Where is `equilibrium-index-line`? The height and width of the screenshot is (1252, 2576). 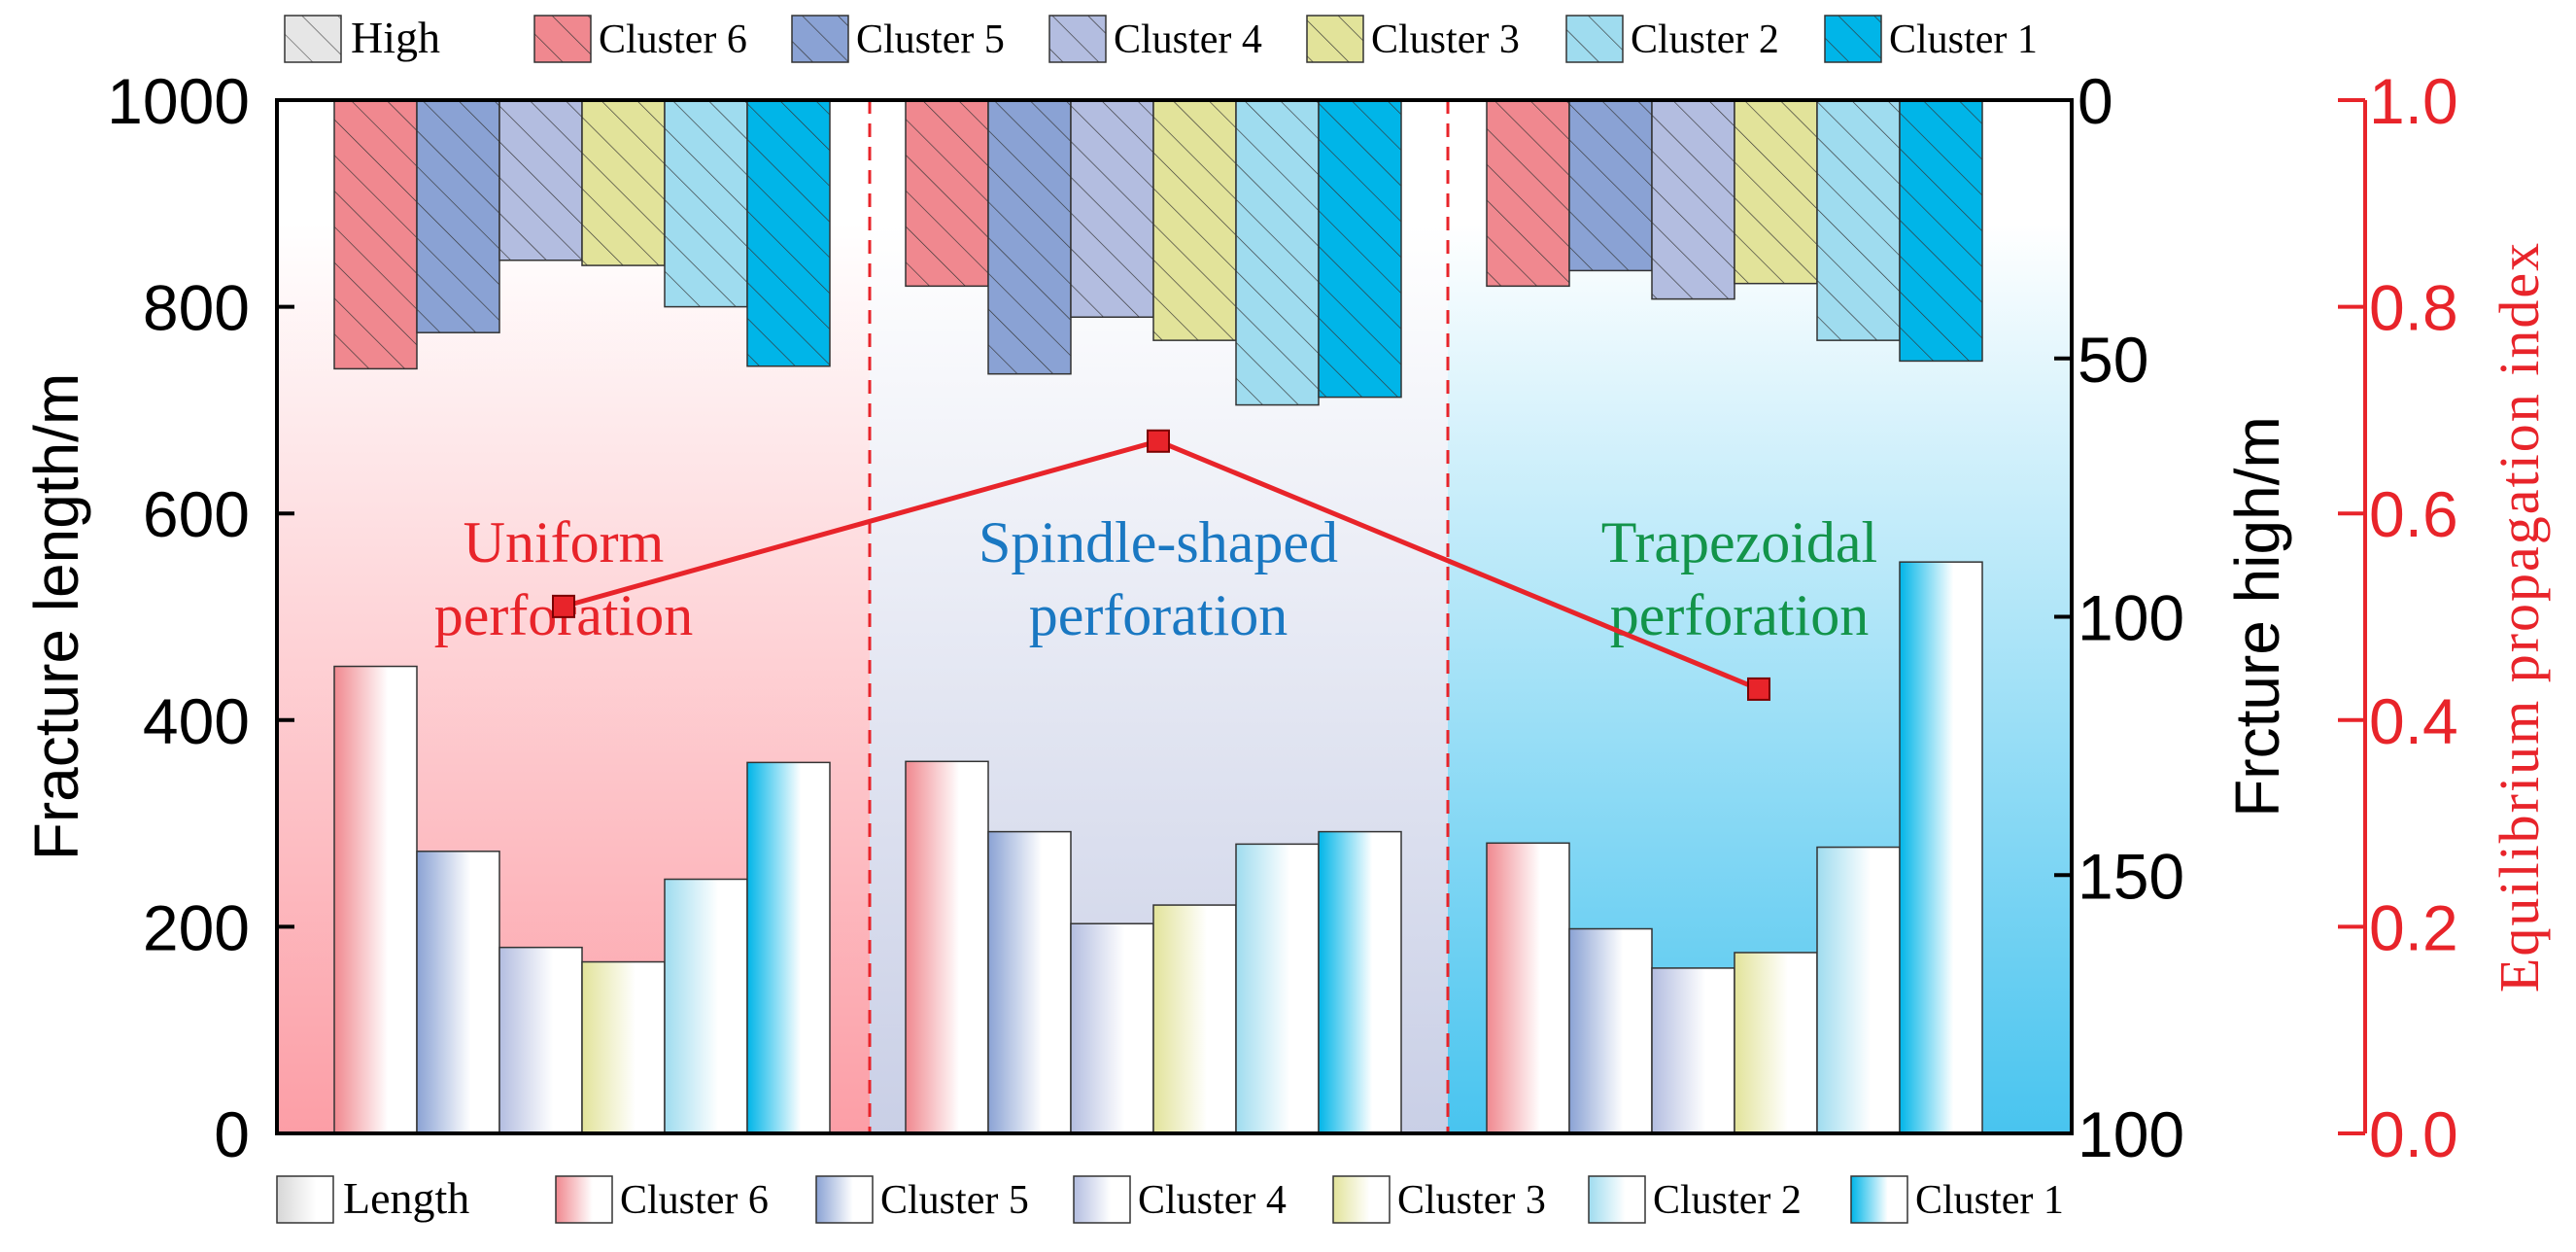 equilibrium-index-line is located at coordinates (1161, 565).